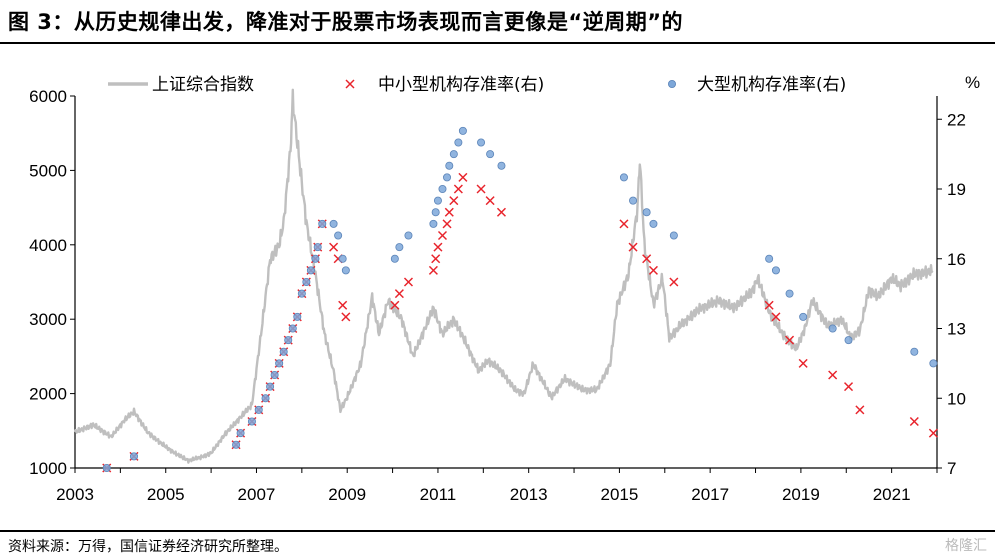 The height and width of the screenshot is (560, 995). What do you see at coordinates (620, 494) in the screenshot?
I see `x-tick-label: 2015` at bounding box center [620, 494].